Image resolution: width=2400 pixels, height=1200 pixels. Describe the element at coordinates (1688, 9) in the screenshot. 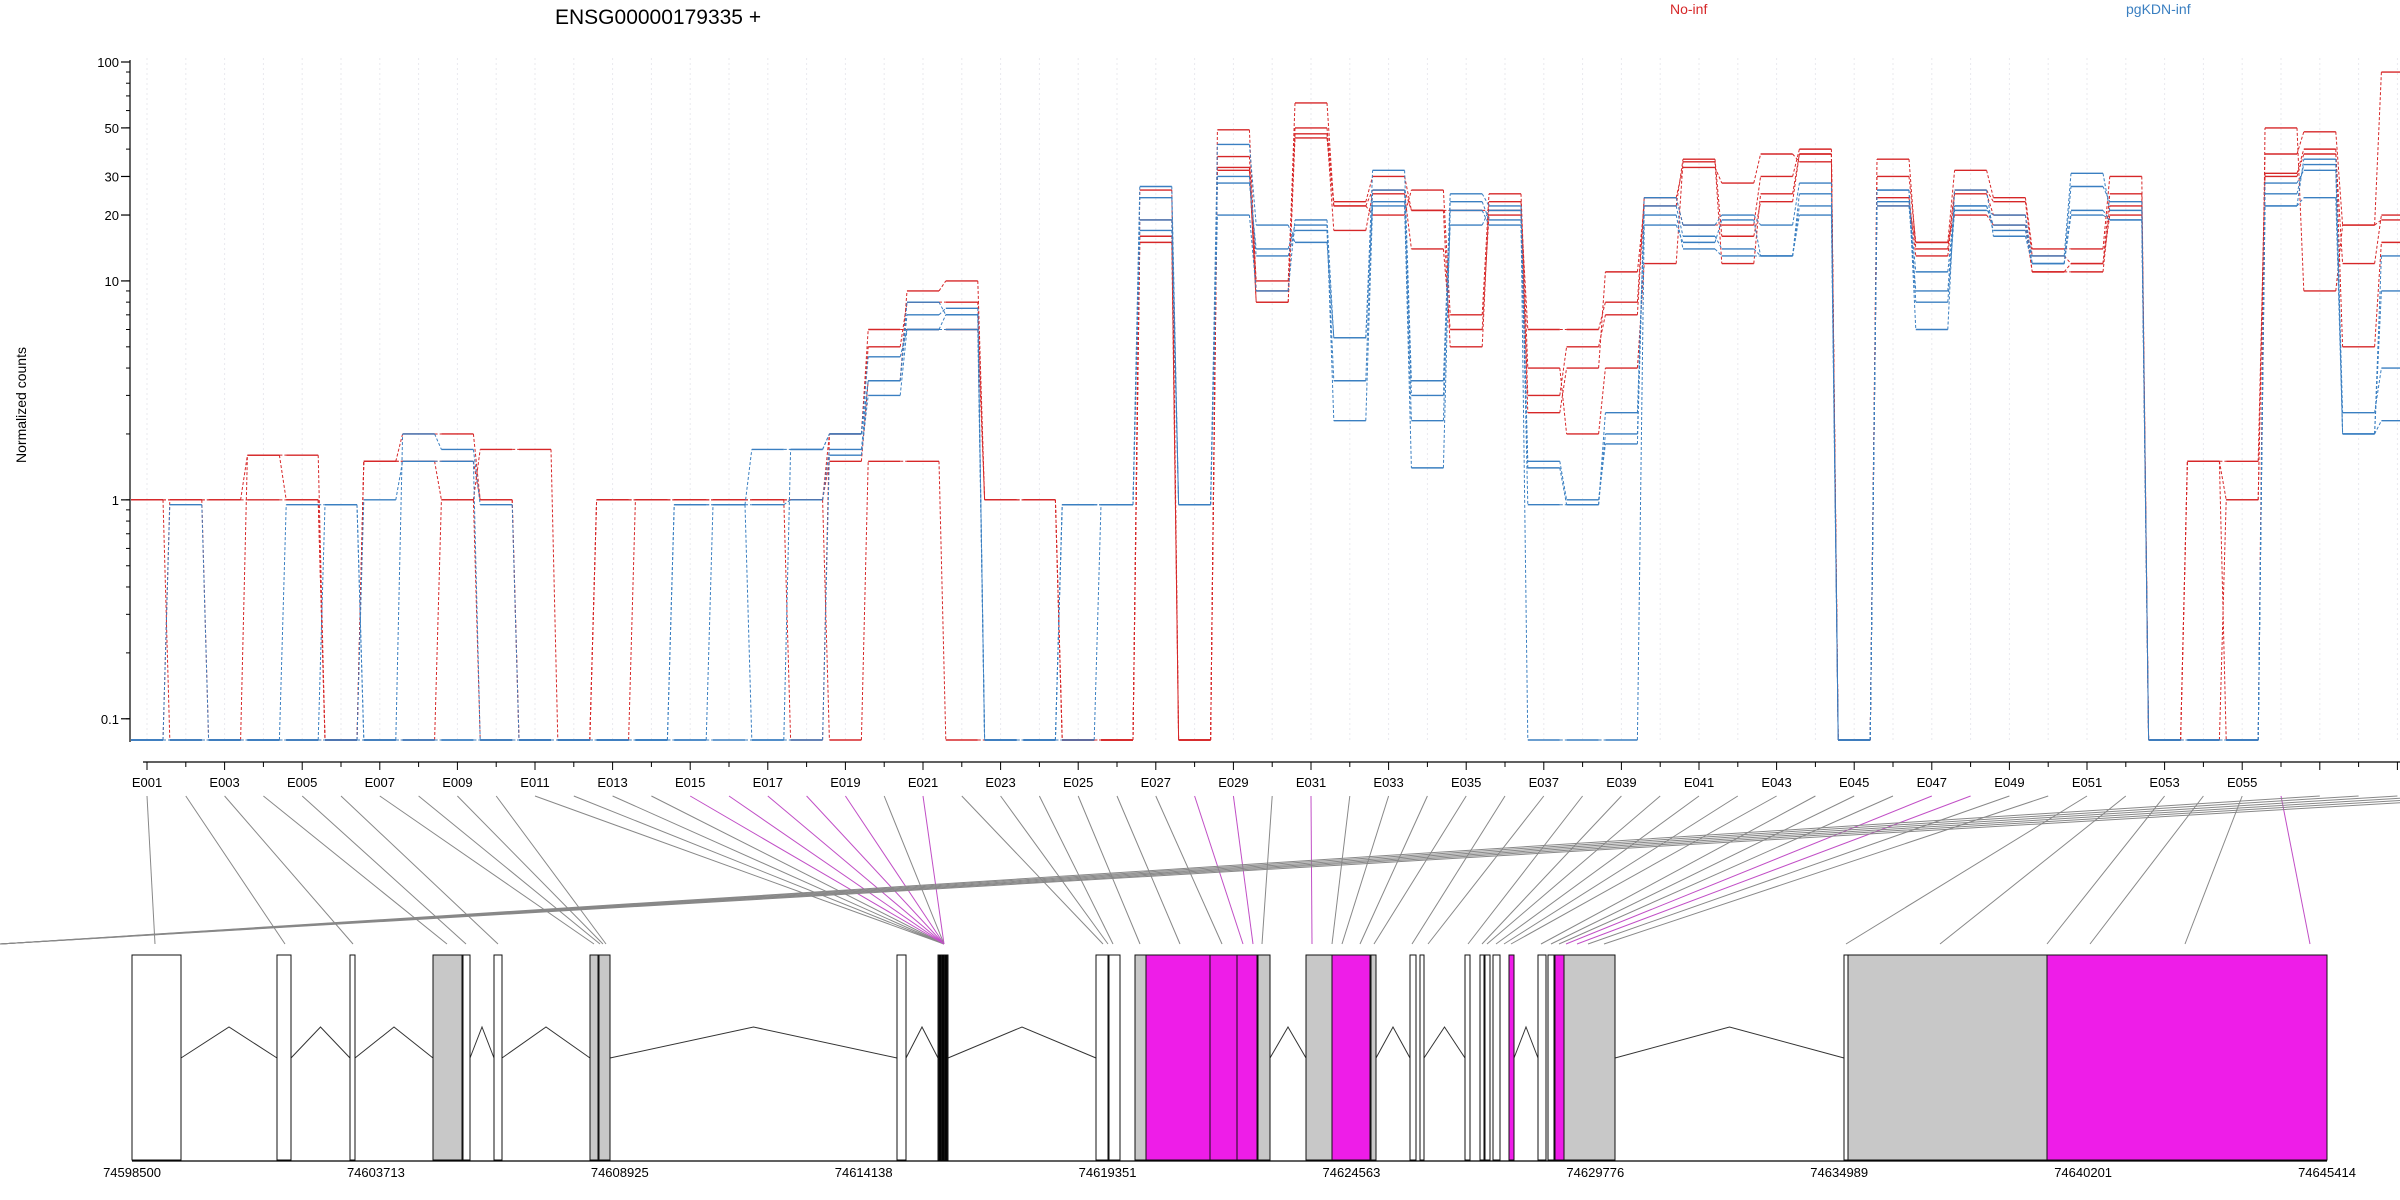

I see `legend-entry-no-inf: No-inf` at that location.